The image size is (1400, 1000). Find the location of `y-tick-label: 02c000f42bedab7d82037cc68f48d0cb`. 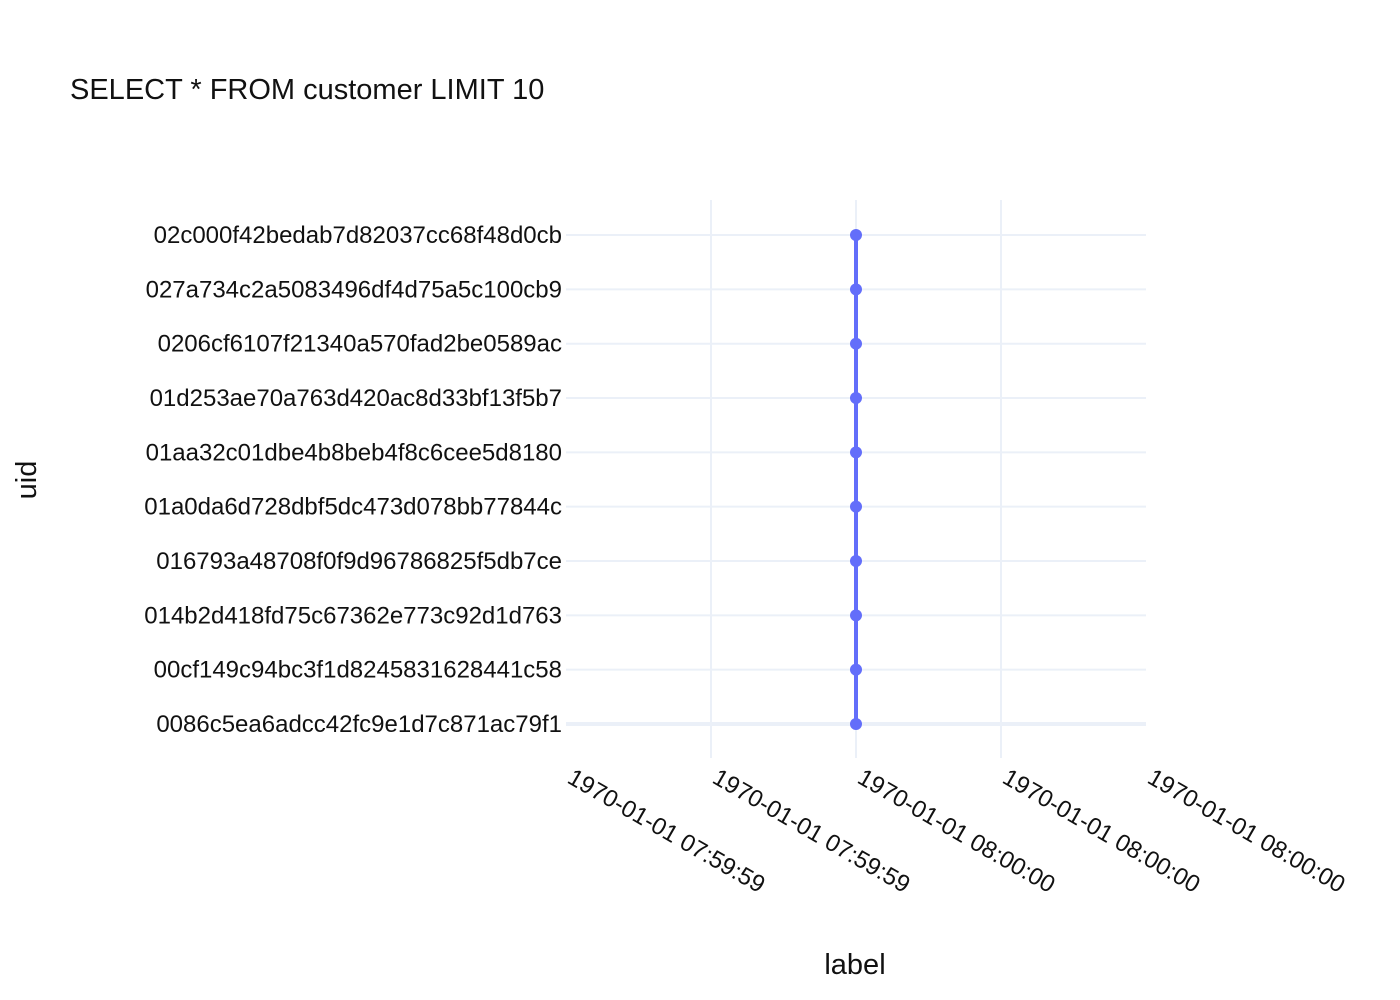

y-tick-label: 02c000f42bedab7d82037cc68f48d0cb is located at coordinates (358, 235).